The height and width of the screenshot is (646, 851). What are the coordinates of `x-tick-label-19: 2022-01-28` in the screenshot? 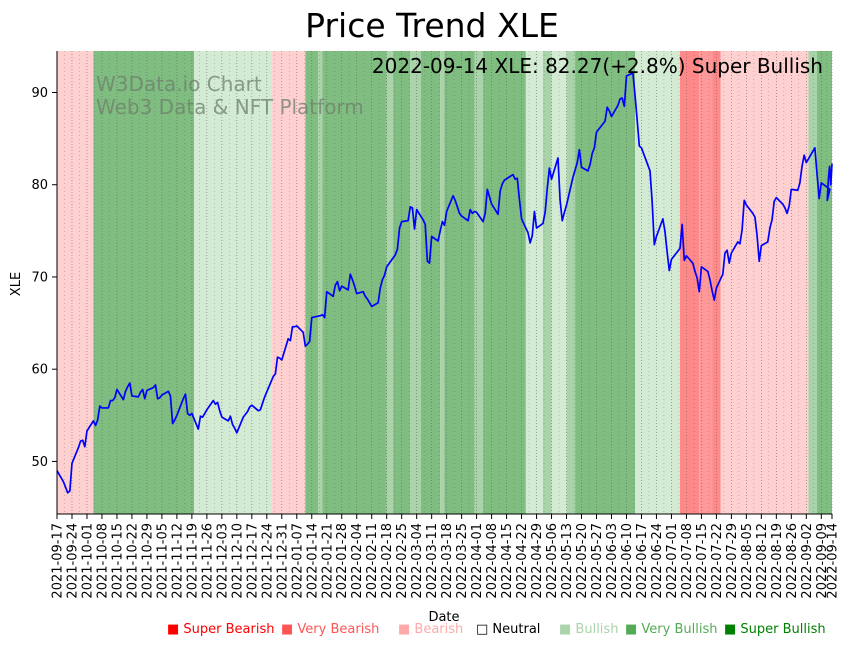 It's located at (342, 561).